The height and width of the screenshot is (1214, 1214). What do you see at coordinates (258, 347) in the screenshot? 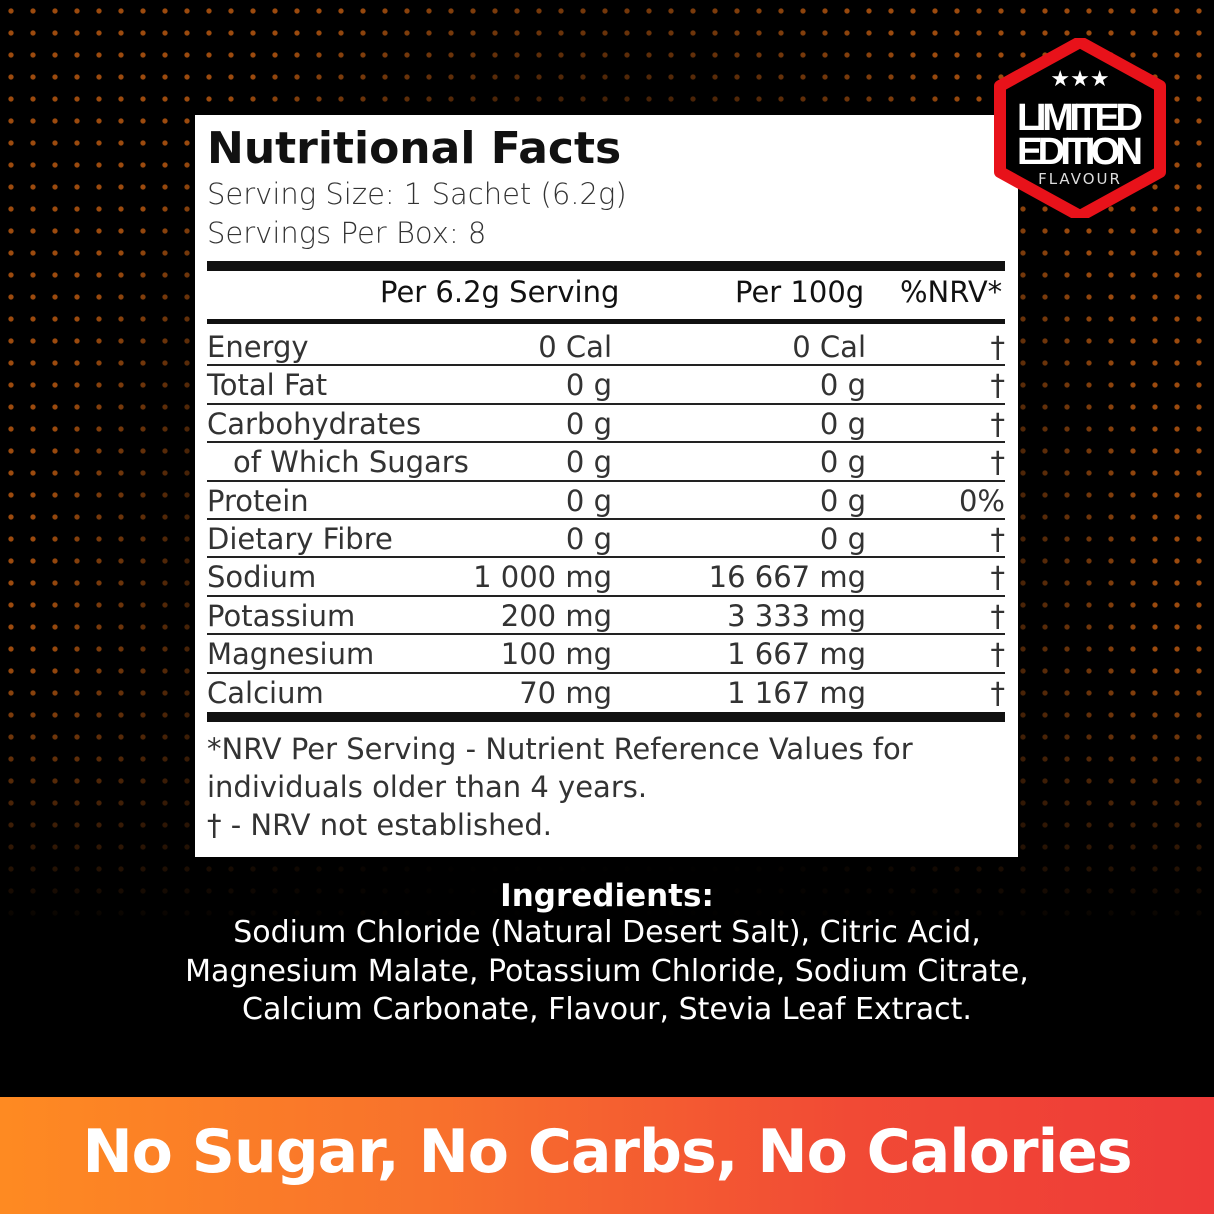
I see `nutrient-name: Energy` at bounding box center [258, 347].